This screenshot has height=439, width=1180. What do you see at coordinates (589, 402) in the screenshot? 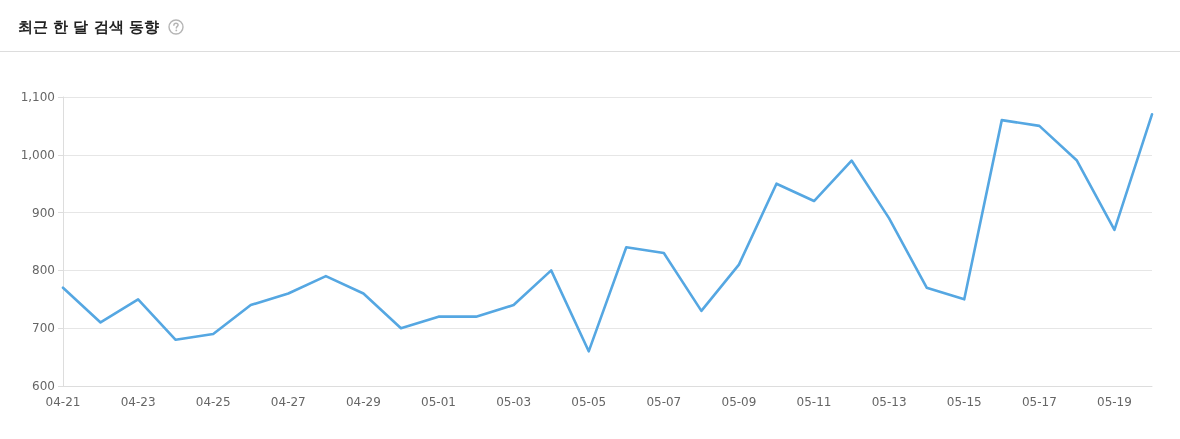
I see `x-tick-label: 05-05` at bounding box center [589, 402].